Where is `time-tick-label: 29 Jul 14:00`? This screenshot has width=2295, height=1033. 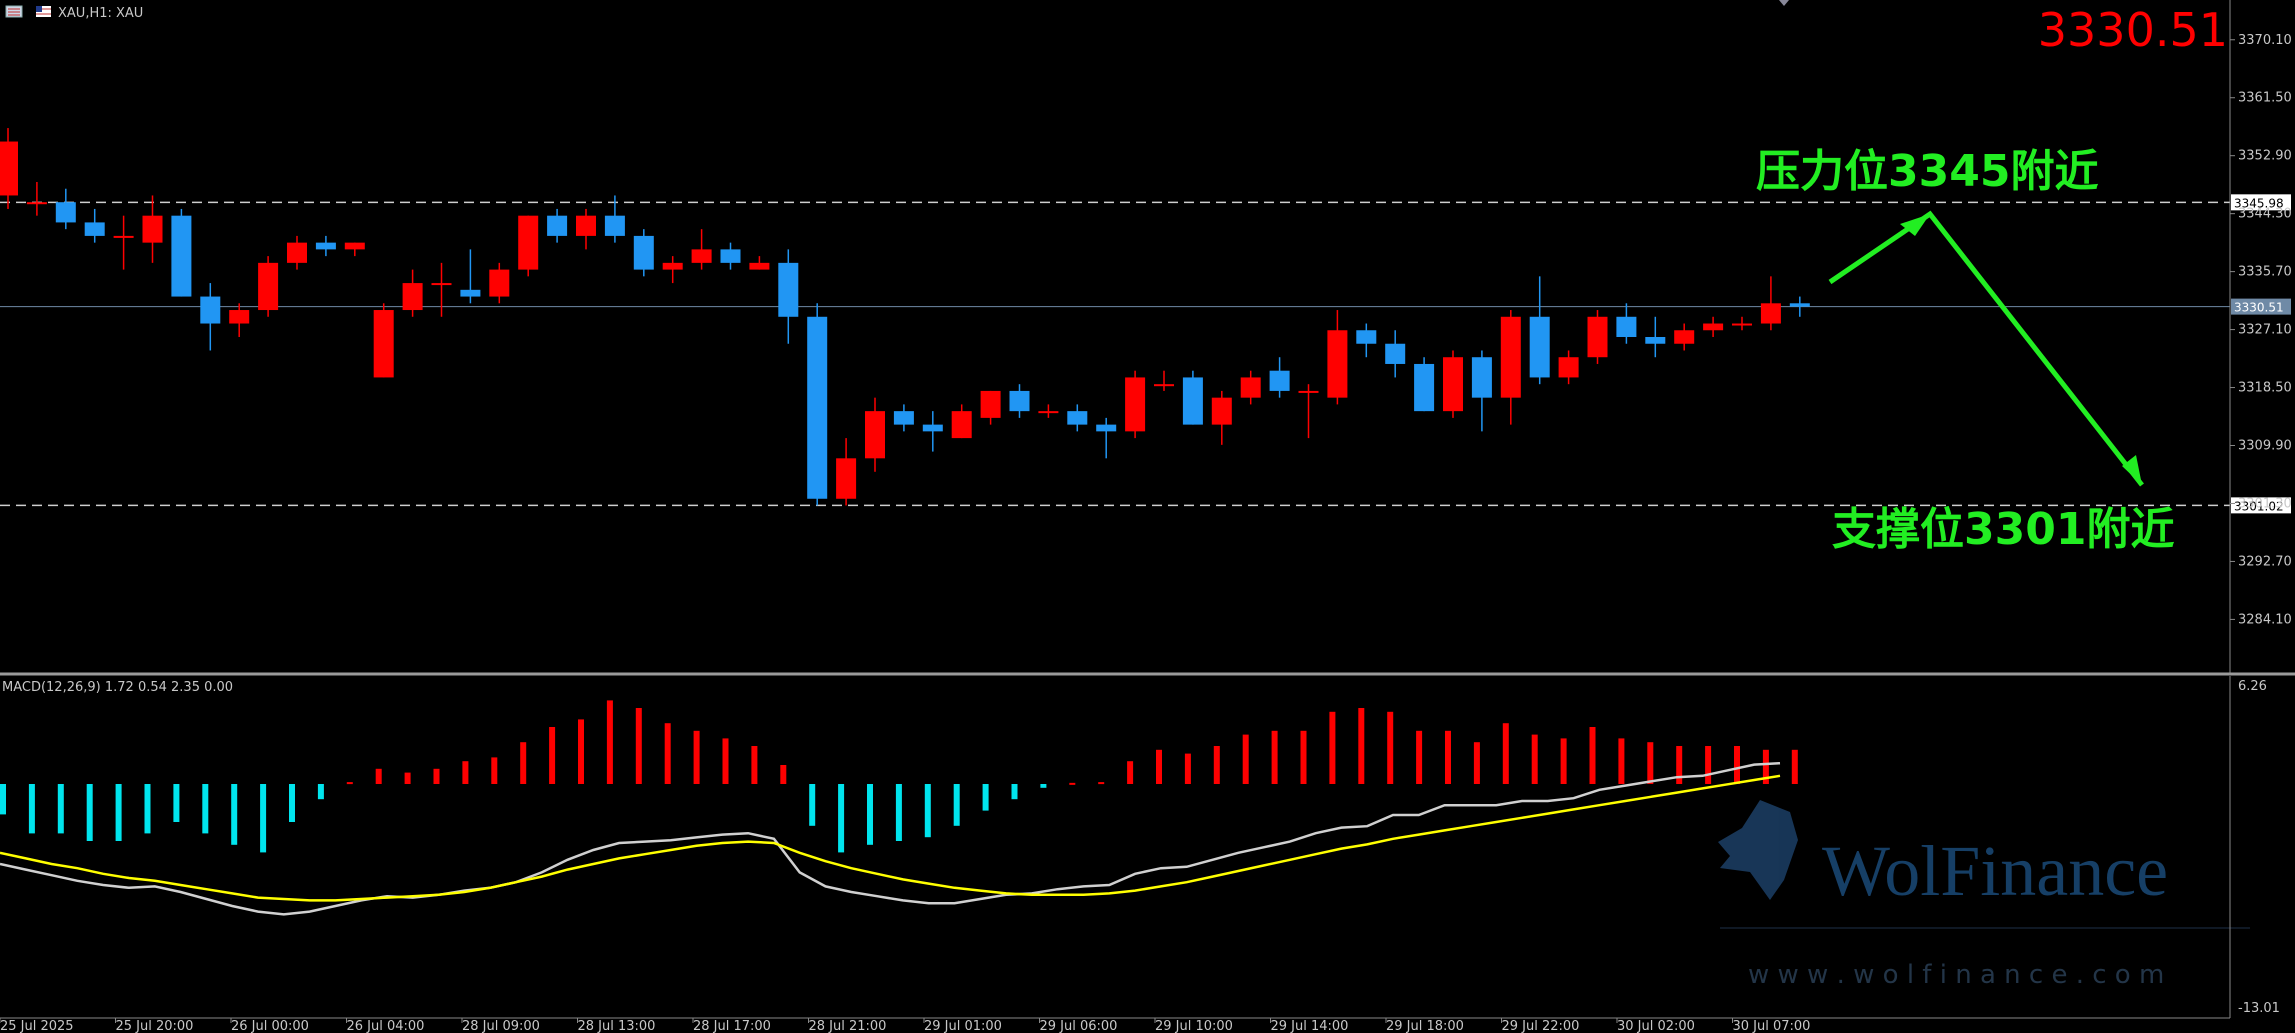
time-tick-label: 29 Jul 14:00 is located at coordinates (1310, 1026).